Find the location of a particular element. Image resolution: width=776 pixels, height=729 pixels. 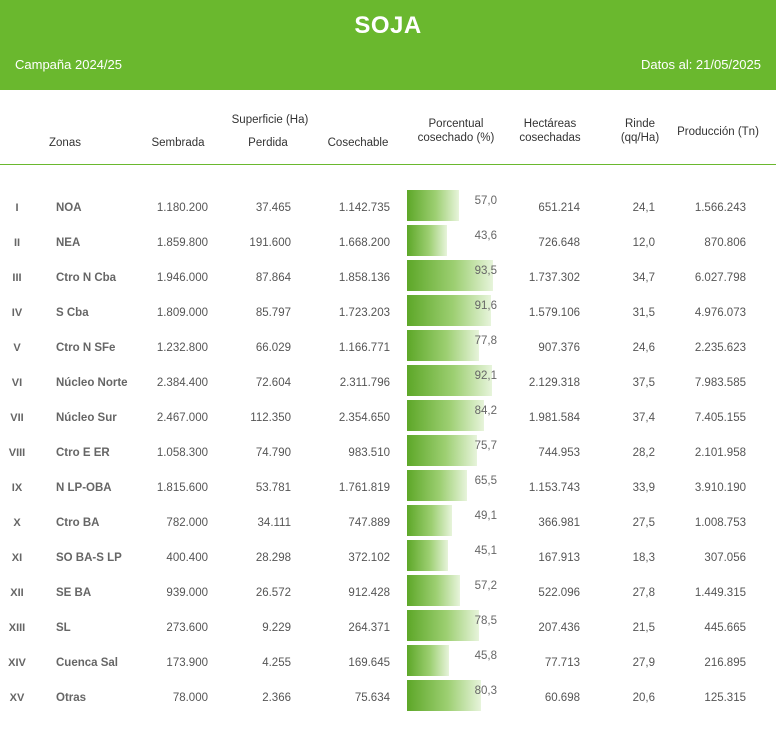

cosechable-value: 1.723.203 is located at coordinates (364, 312).